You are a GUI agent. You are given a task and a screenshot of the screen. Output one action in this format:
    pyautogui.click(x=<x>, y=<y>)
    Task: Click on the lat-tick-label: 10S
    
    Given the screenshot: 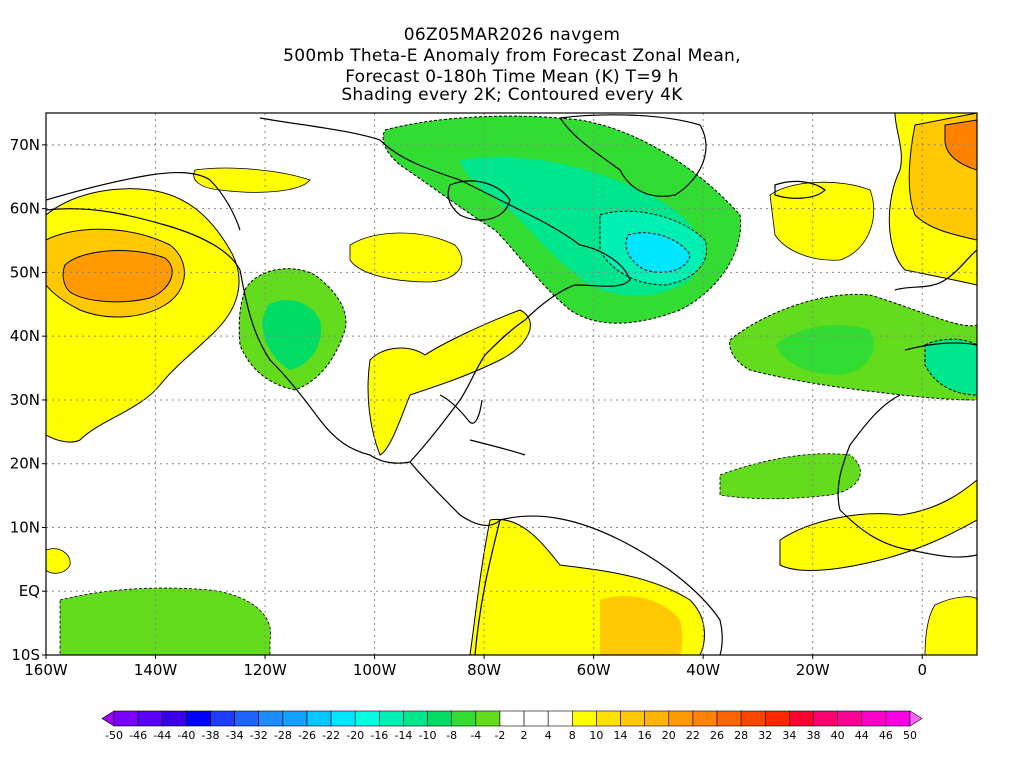 What is the action you would take?
    pyautogui.click(x=25, y=655)
    